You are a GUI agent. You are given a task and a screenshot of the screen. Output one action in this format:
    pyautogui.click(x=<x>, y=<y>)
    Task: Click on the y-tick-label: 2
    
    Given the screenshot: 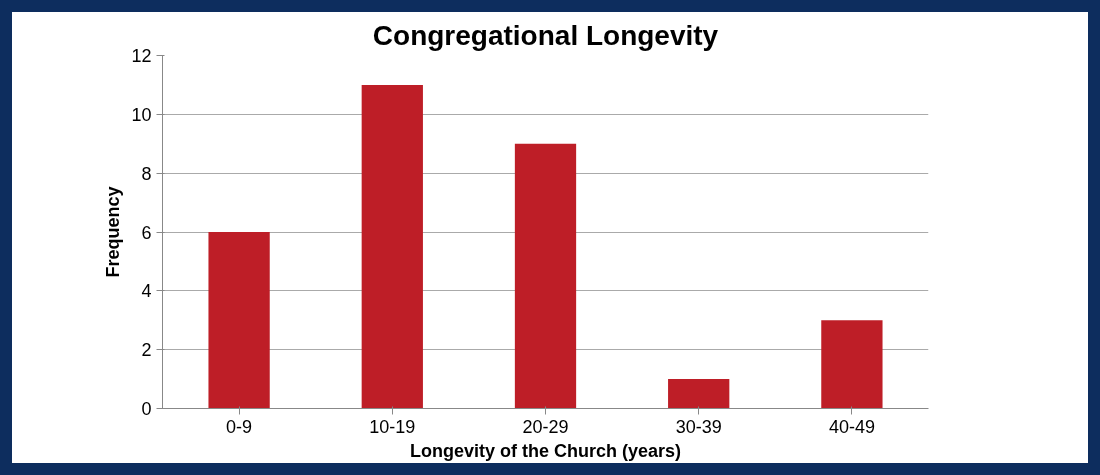 What is the action you would take?
    pyautogui.click(x=146, y=350)
    